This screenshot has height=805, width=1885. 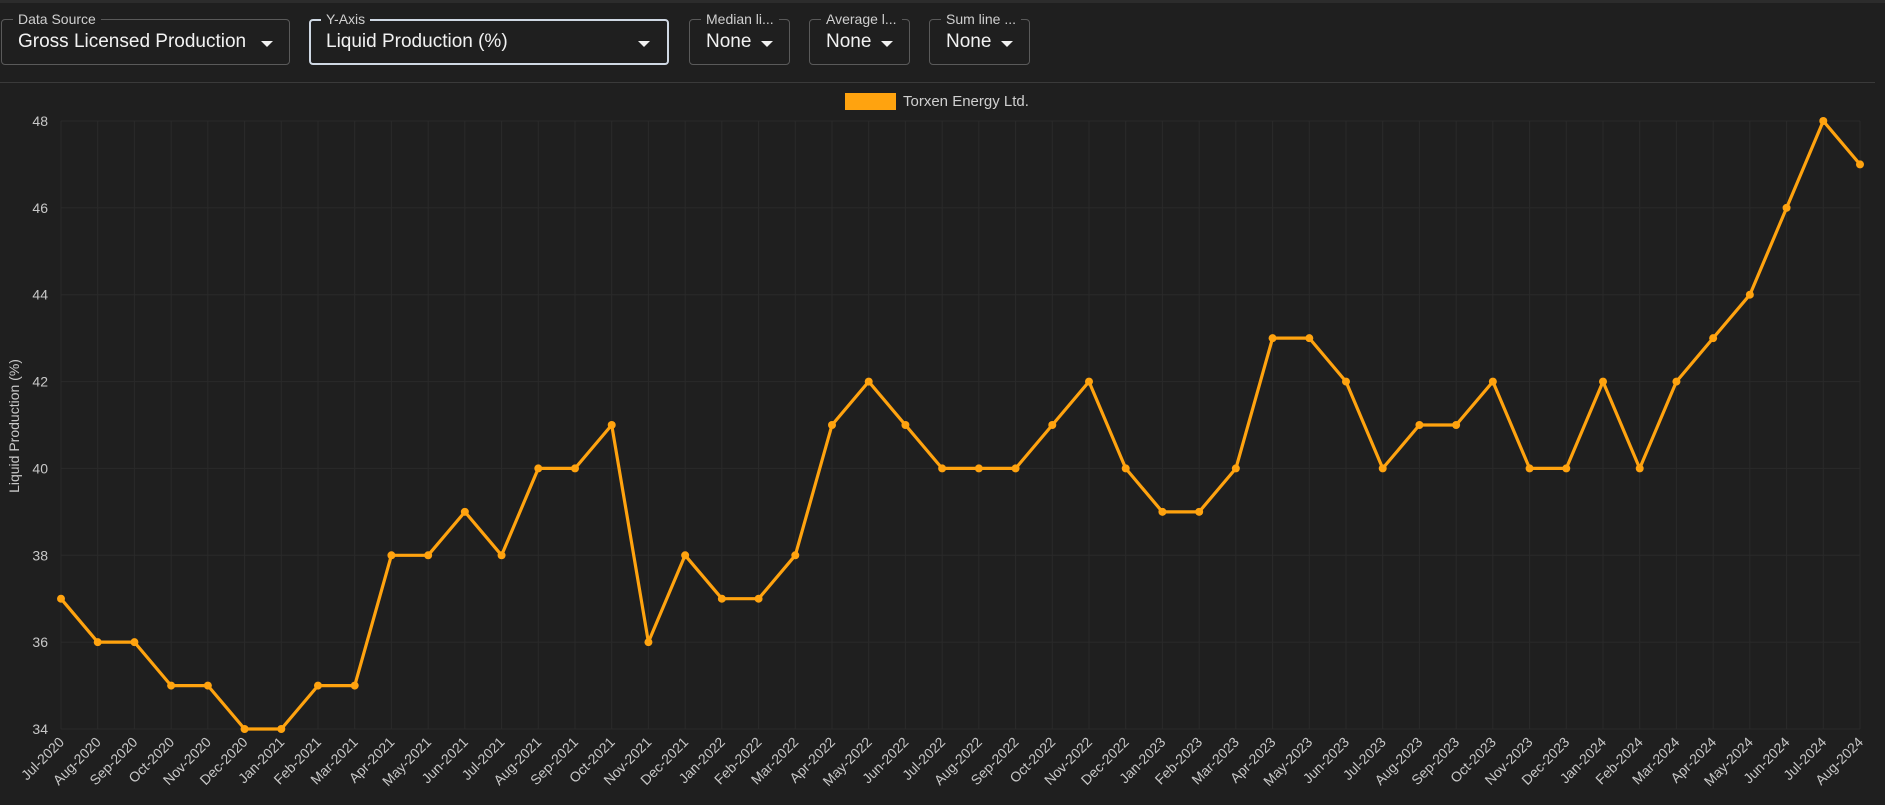 I want to click on data-source-select: Data Source Gross Licensed Production, so click(x=145, y=37).